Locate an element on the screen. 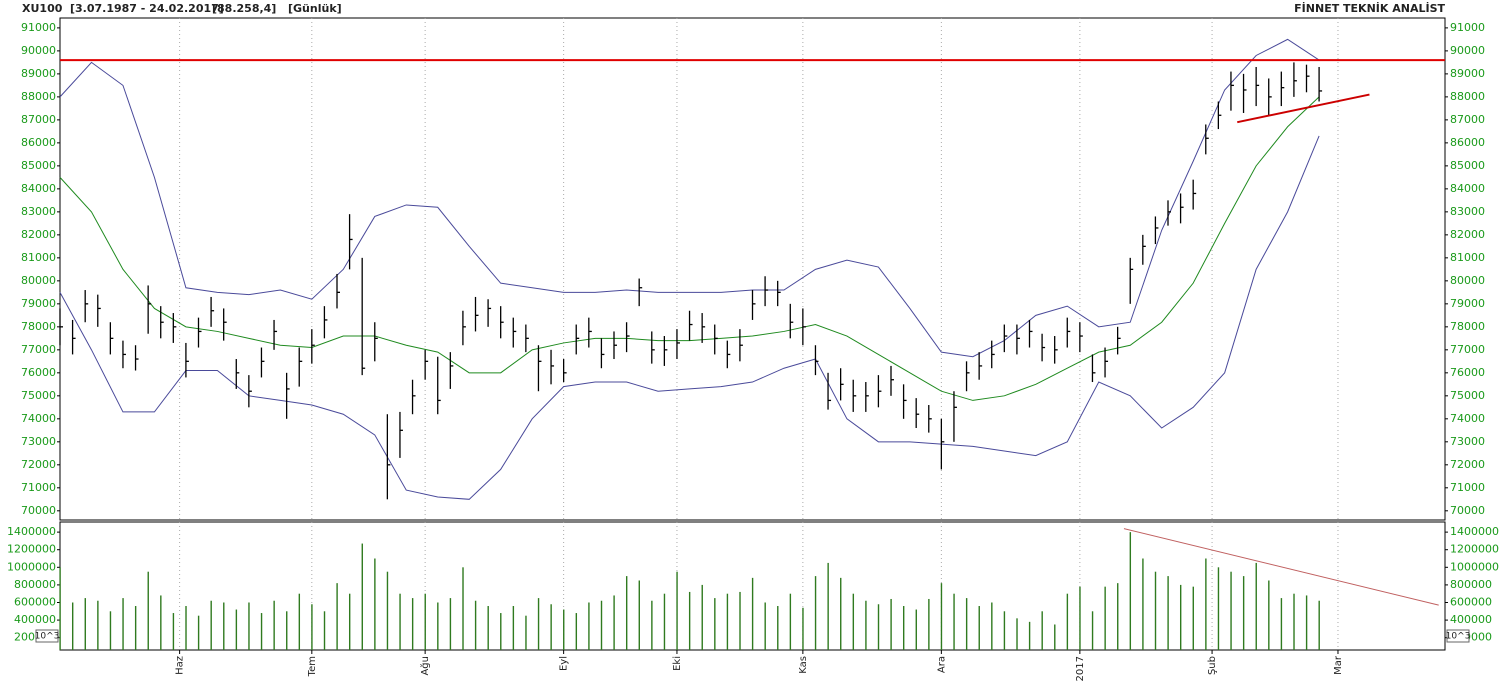 Image resolution: width=1507 pixels, height=688 pixels. last-value: [88.258,4] is located at coordinates (244, 8).